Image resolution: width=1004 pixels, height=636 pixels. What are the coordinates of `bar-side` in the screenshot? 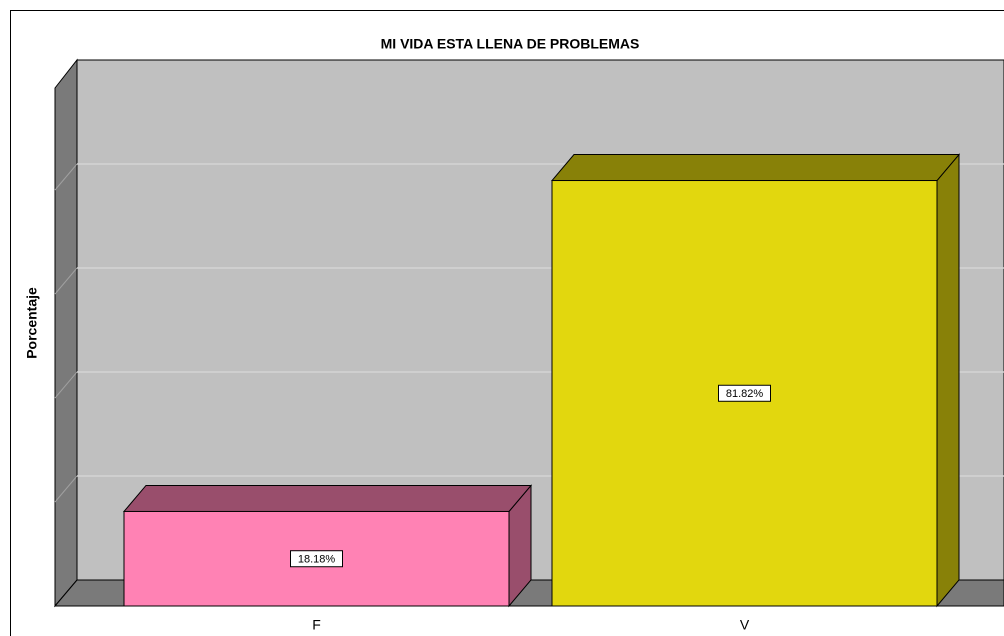 It's located at (948, 380).